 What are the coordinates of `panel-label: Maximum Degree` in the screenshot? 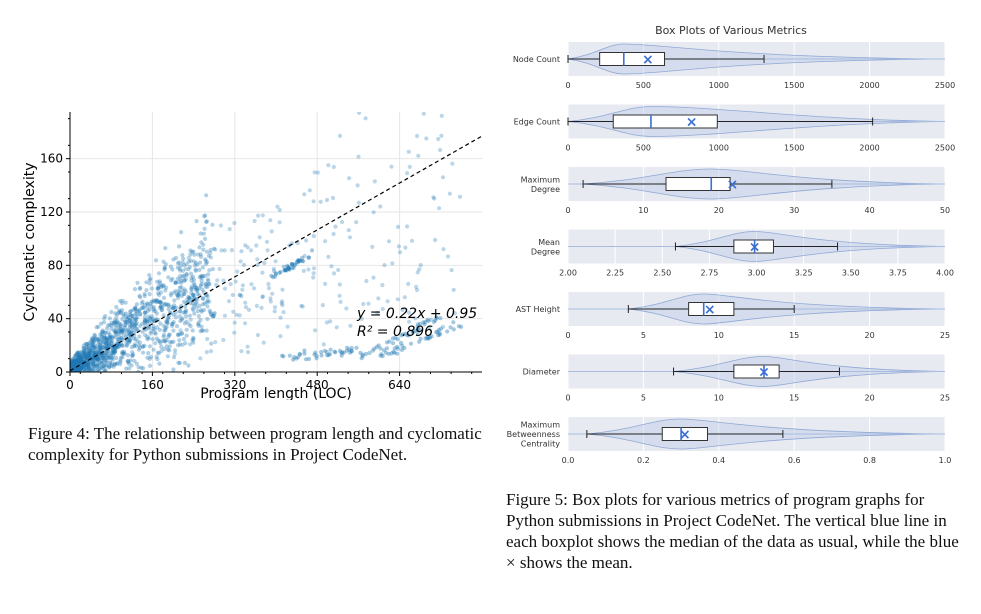 It's located at (541, 184).